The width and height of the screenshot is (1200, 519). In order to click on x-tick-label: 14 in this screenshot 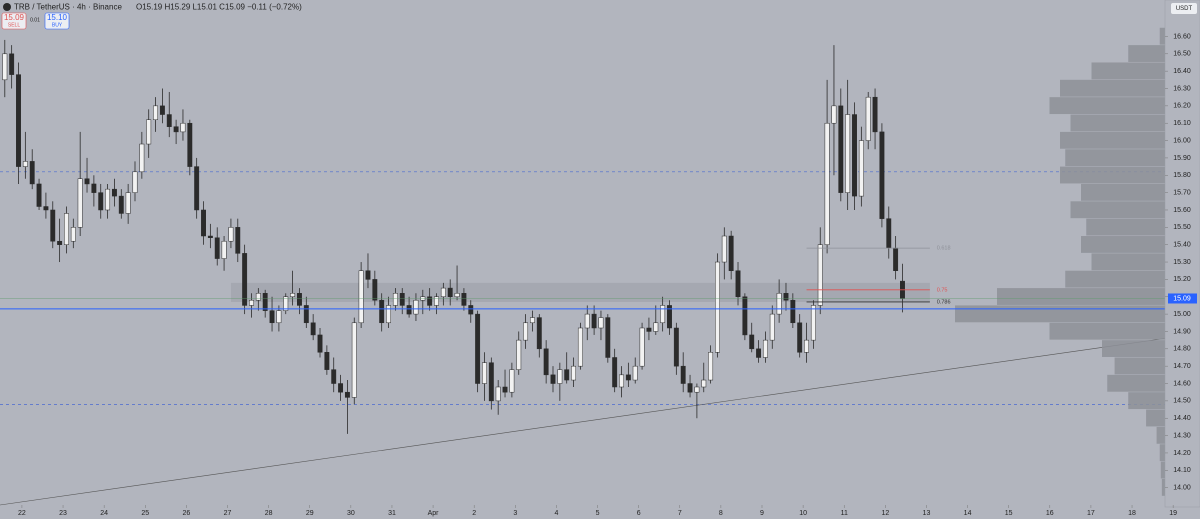, I will do `click(968, 513)`.